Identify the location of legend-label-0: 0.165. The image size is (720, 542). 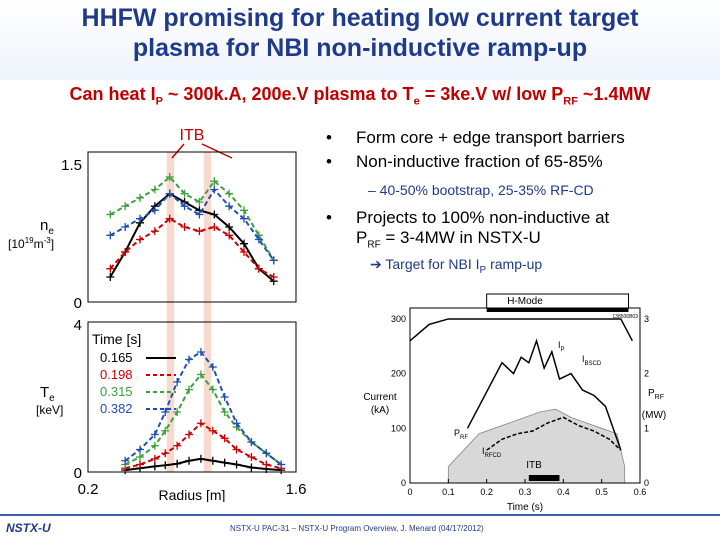
(116, 357).